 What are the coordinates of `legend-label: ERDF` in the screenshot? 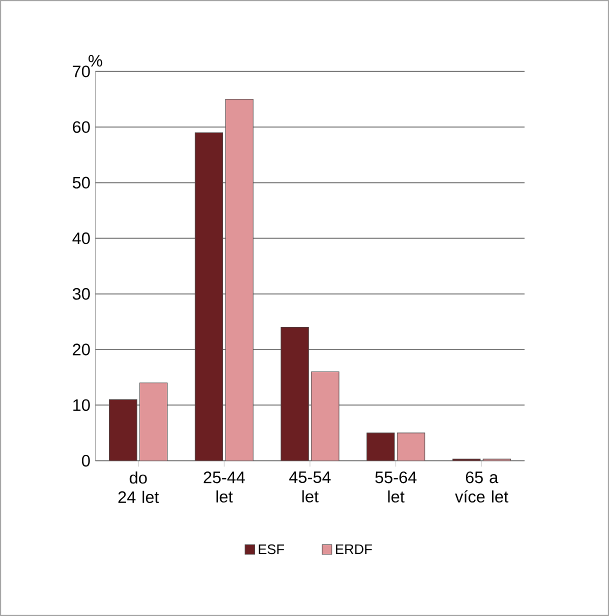 It's located at (354, 549).